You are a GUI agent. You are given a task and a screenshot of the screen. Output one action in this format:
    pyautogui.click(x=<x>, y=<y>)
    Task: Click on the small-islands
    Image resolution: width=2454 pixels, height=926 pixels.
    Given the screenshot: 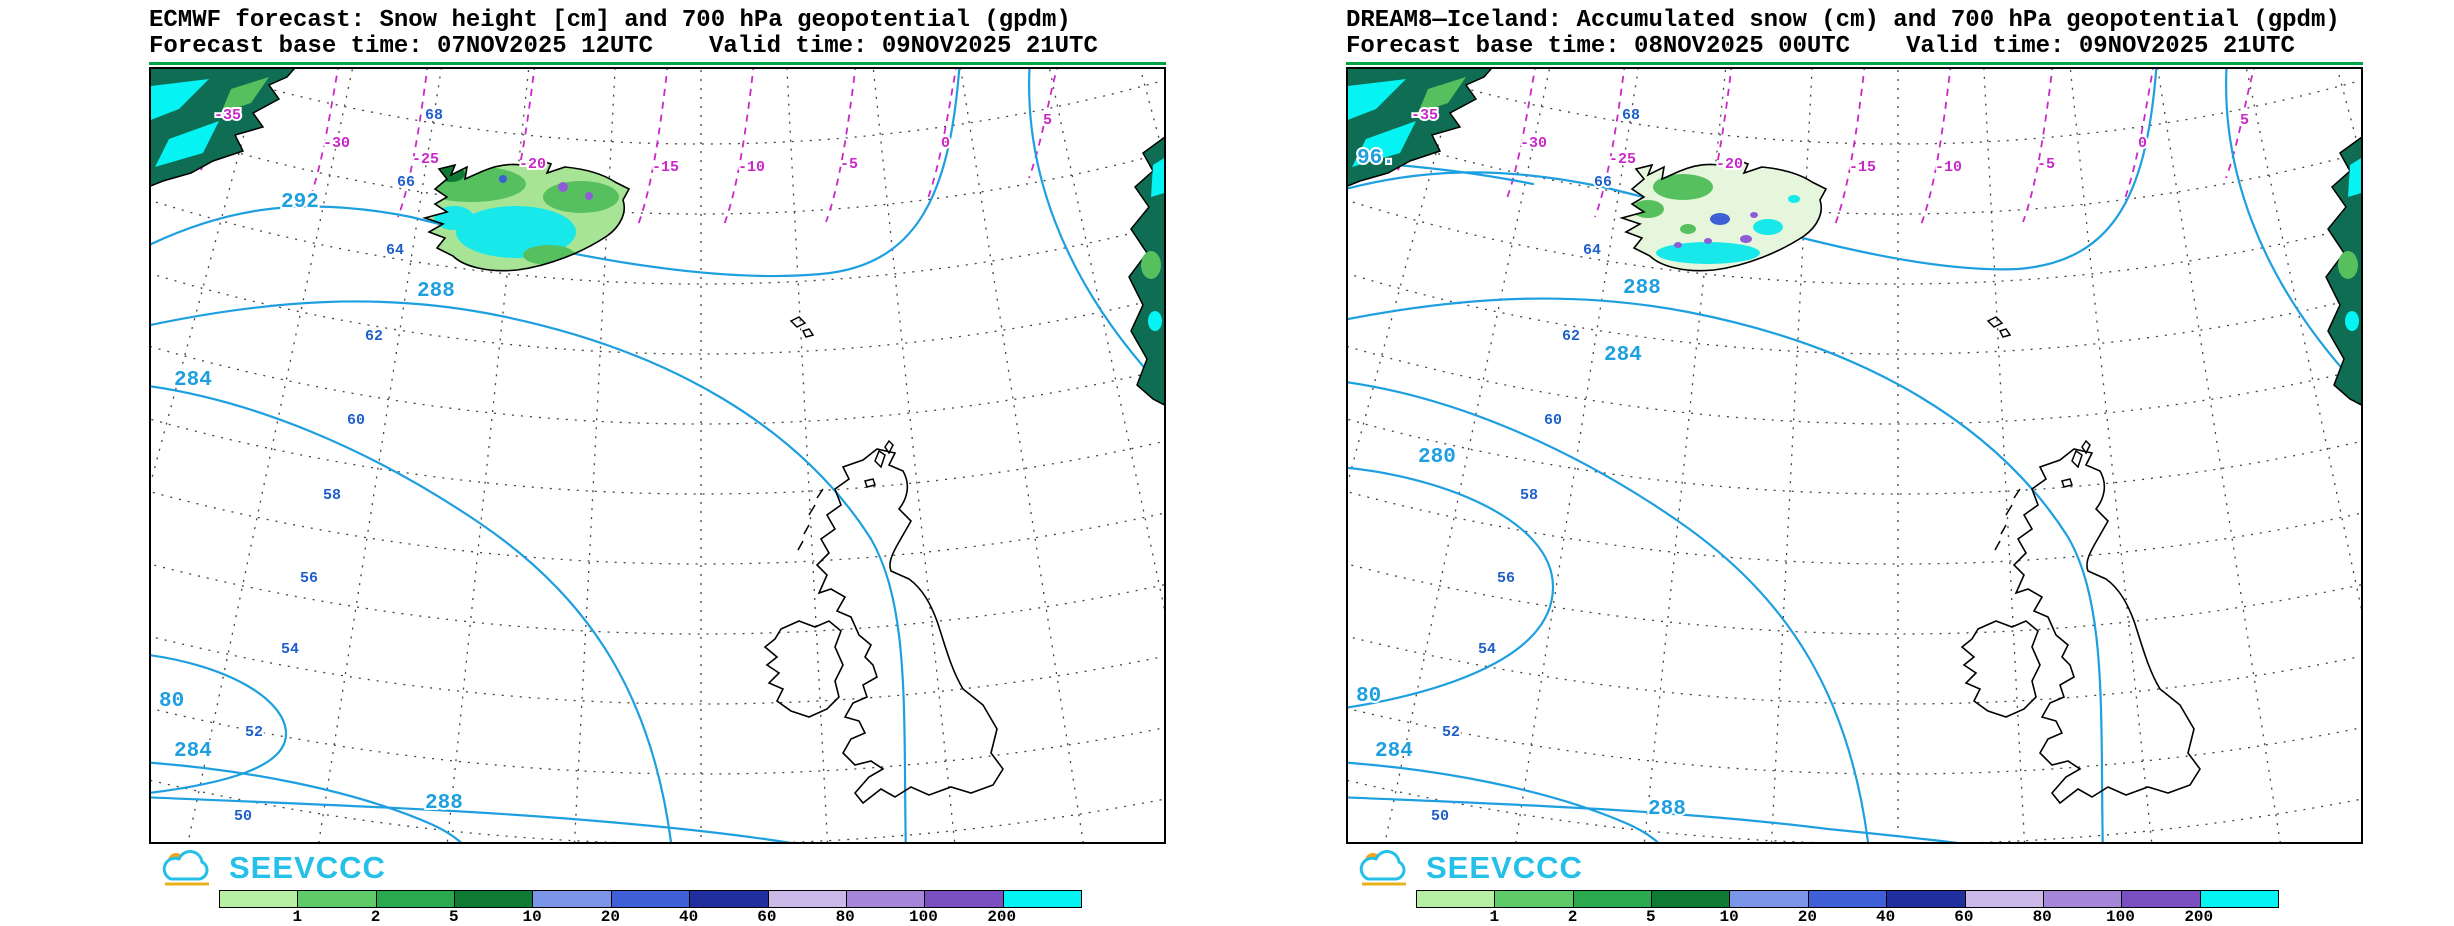 What is the action you would take?
    pyautogui.click(x=2038, y=433)
    